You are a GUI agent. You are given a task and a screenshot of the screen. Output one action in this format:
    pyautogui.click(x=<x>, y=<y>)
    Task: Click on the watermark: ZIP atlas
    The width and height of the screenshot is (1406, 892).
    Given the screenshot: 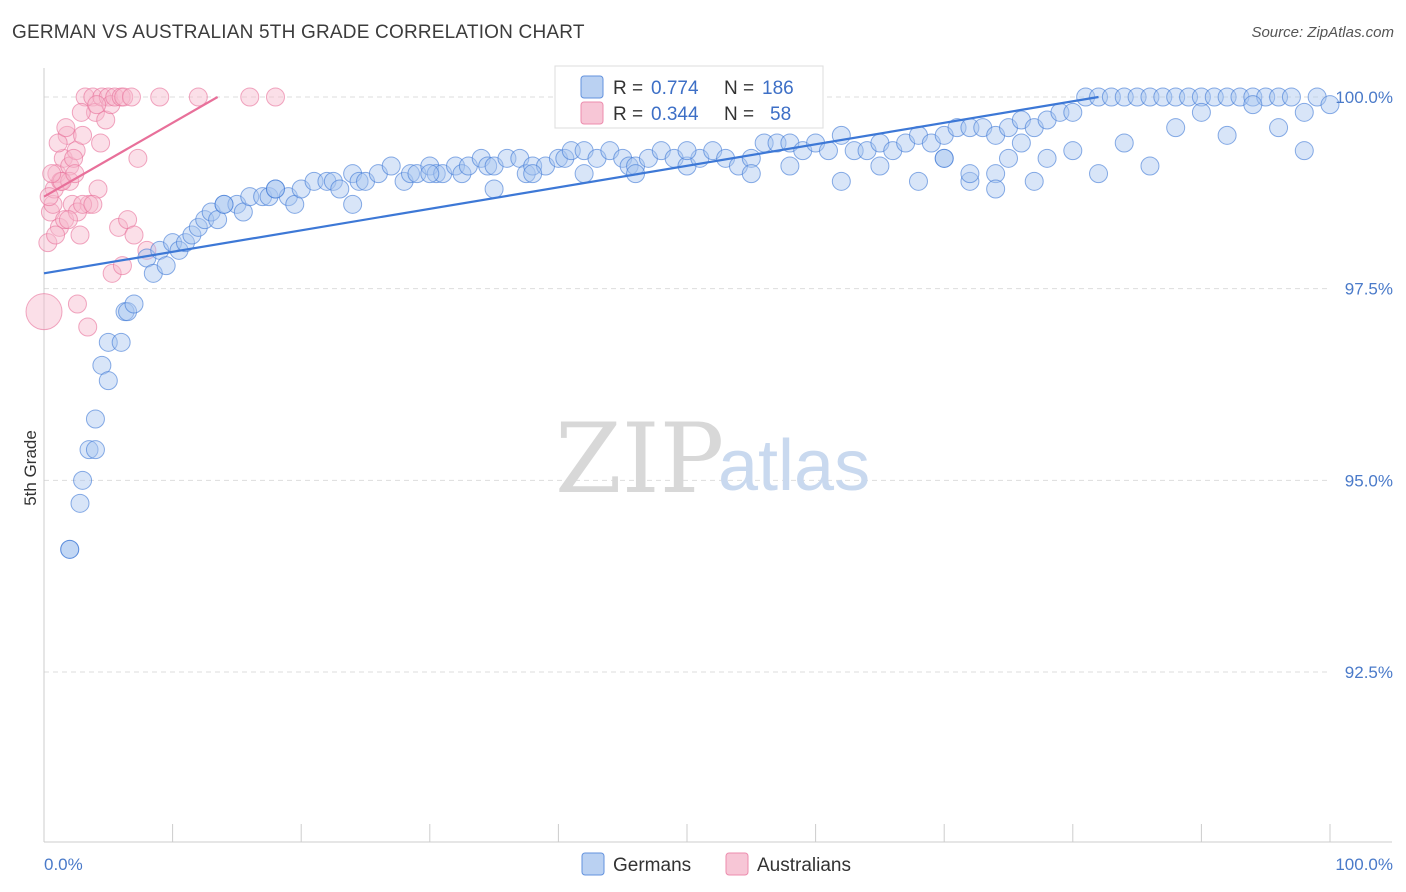 What is the action you would take?
    pyautogui.click(x=712, y=459)
    